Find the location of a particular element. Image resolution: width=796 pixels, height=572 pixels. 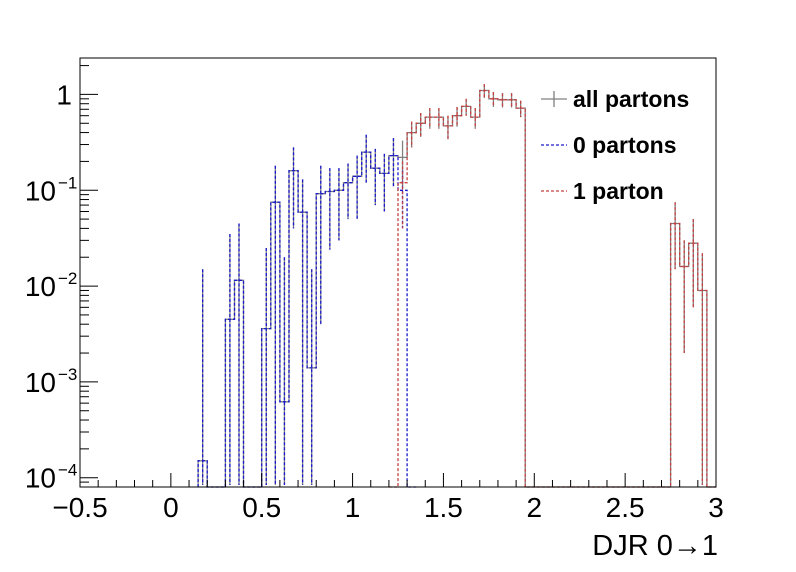

x-tick-label: 3 is located at coordinates (716, 507).